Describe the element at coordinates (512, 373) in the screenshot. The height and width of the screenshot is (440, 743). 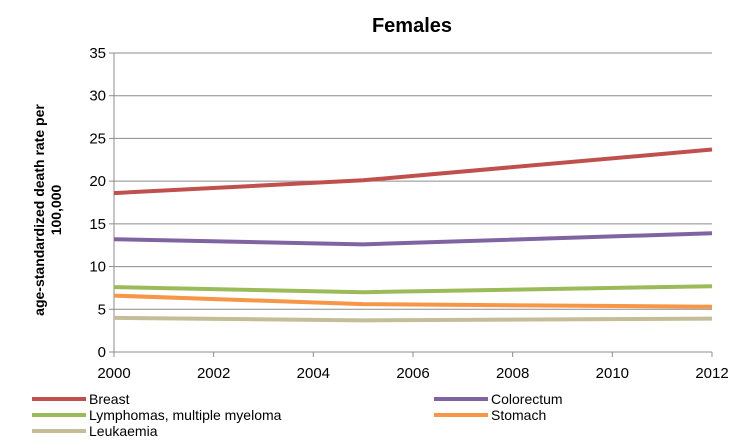
I see `x-tick-label: 2008` at that location.